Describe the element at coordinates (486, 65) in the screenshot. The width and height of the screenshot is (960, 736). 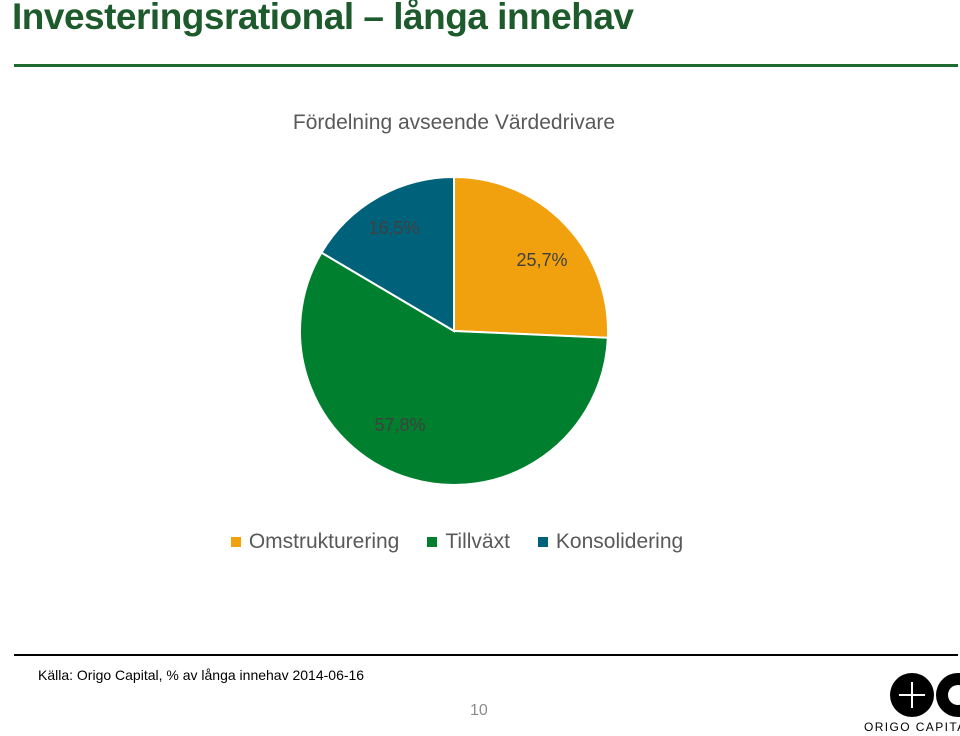
I see `title-divider` at that location.